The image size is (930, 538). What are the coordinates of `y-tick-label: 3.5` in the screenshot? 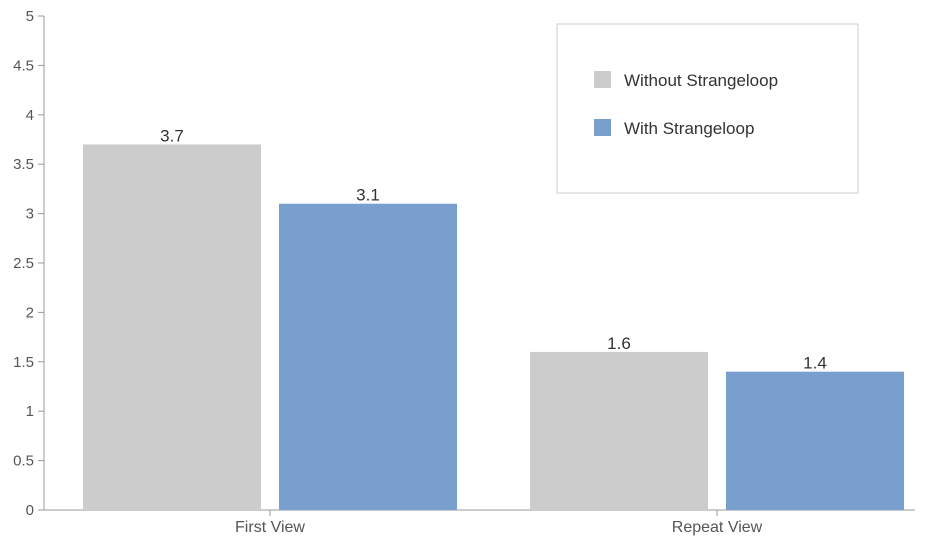 It's located at (23, 164).